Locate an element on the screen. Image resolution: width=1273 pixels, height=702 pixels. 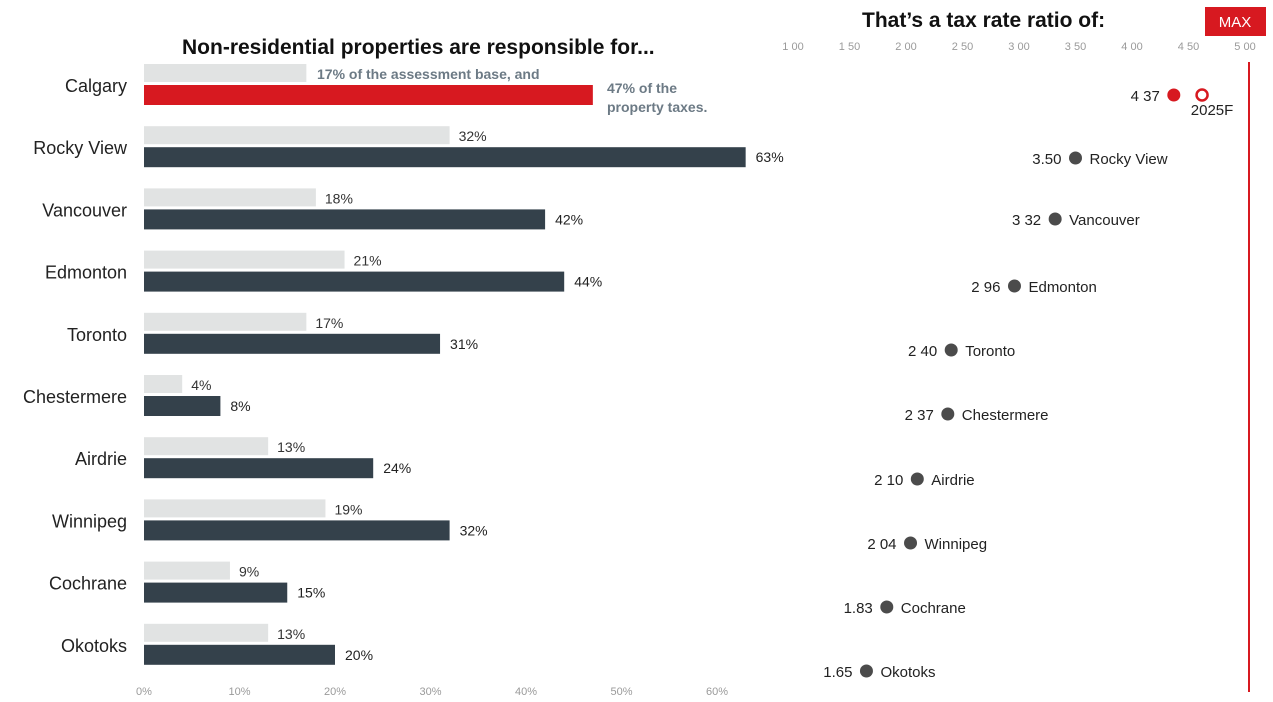
category-label: Vancouver is located at coordinates (84, 210).